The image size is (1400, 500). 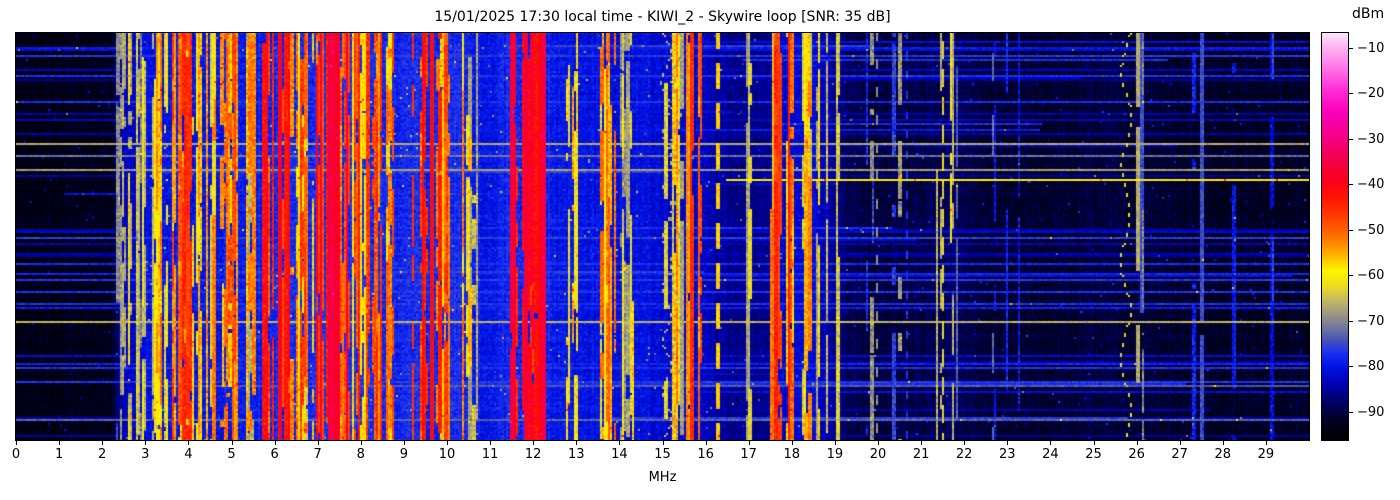 What do you see at coordinates (1371, 276) in the screenshot?
I see `colorbar-tick-label: −60` at bounding box center [1371, 276].